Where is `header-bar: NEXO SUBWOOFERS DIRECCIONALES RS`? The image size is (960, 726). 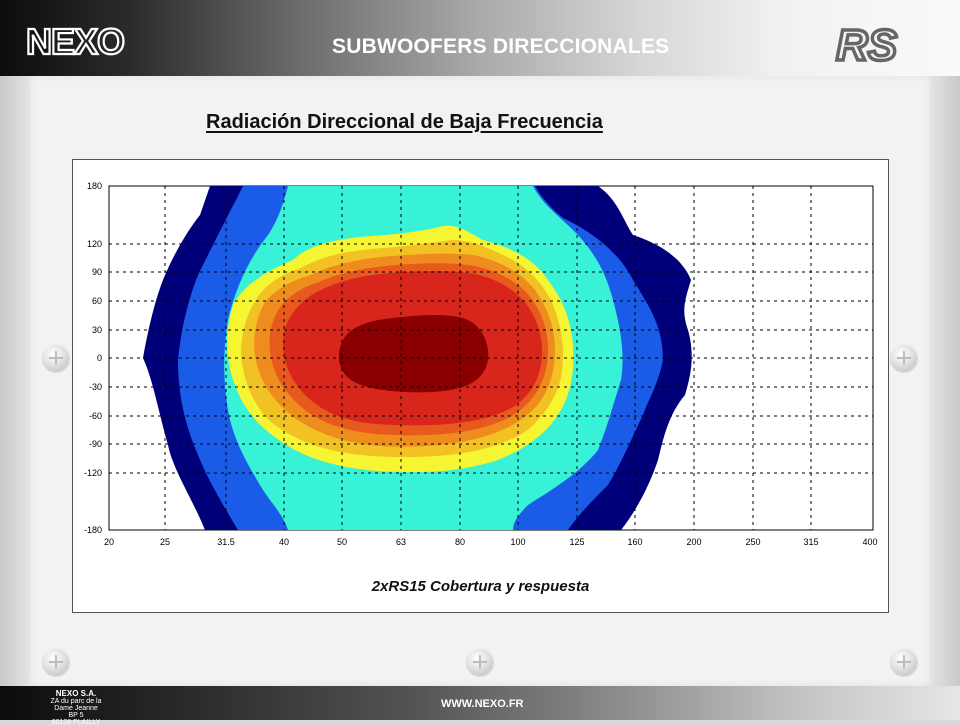 header-bar: NEXO SUBWOOFERS DIRECCIONALES RS is located at coordinates (480, 38).